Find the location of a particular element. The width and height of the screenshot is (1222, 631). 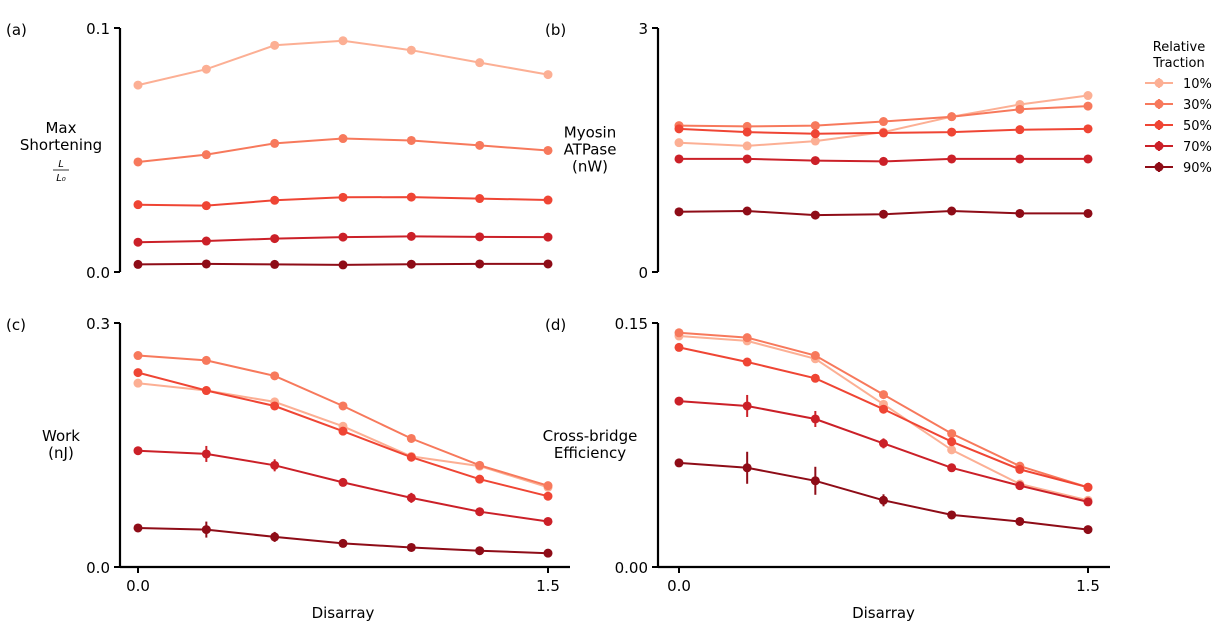

y-axis-label-line: (nJ) is located at coordinates (61, 453).